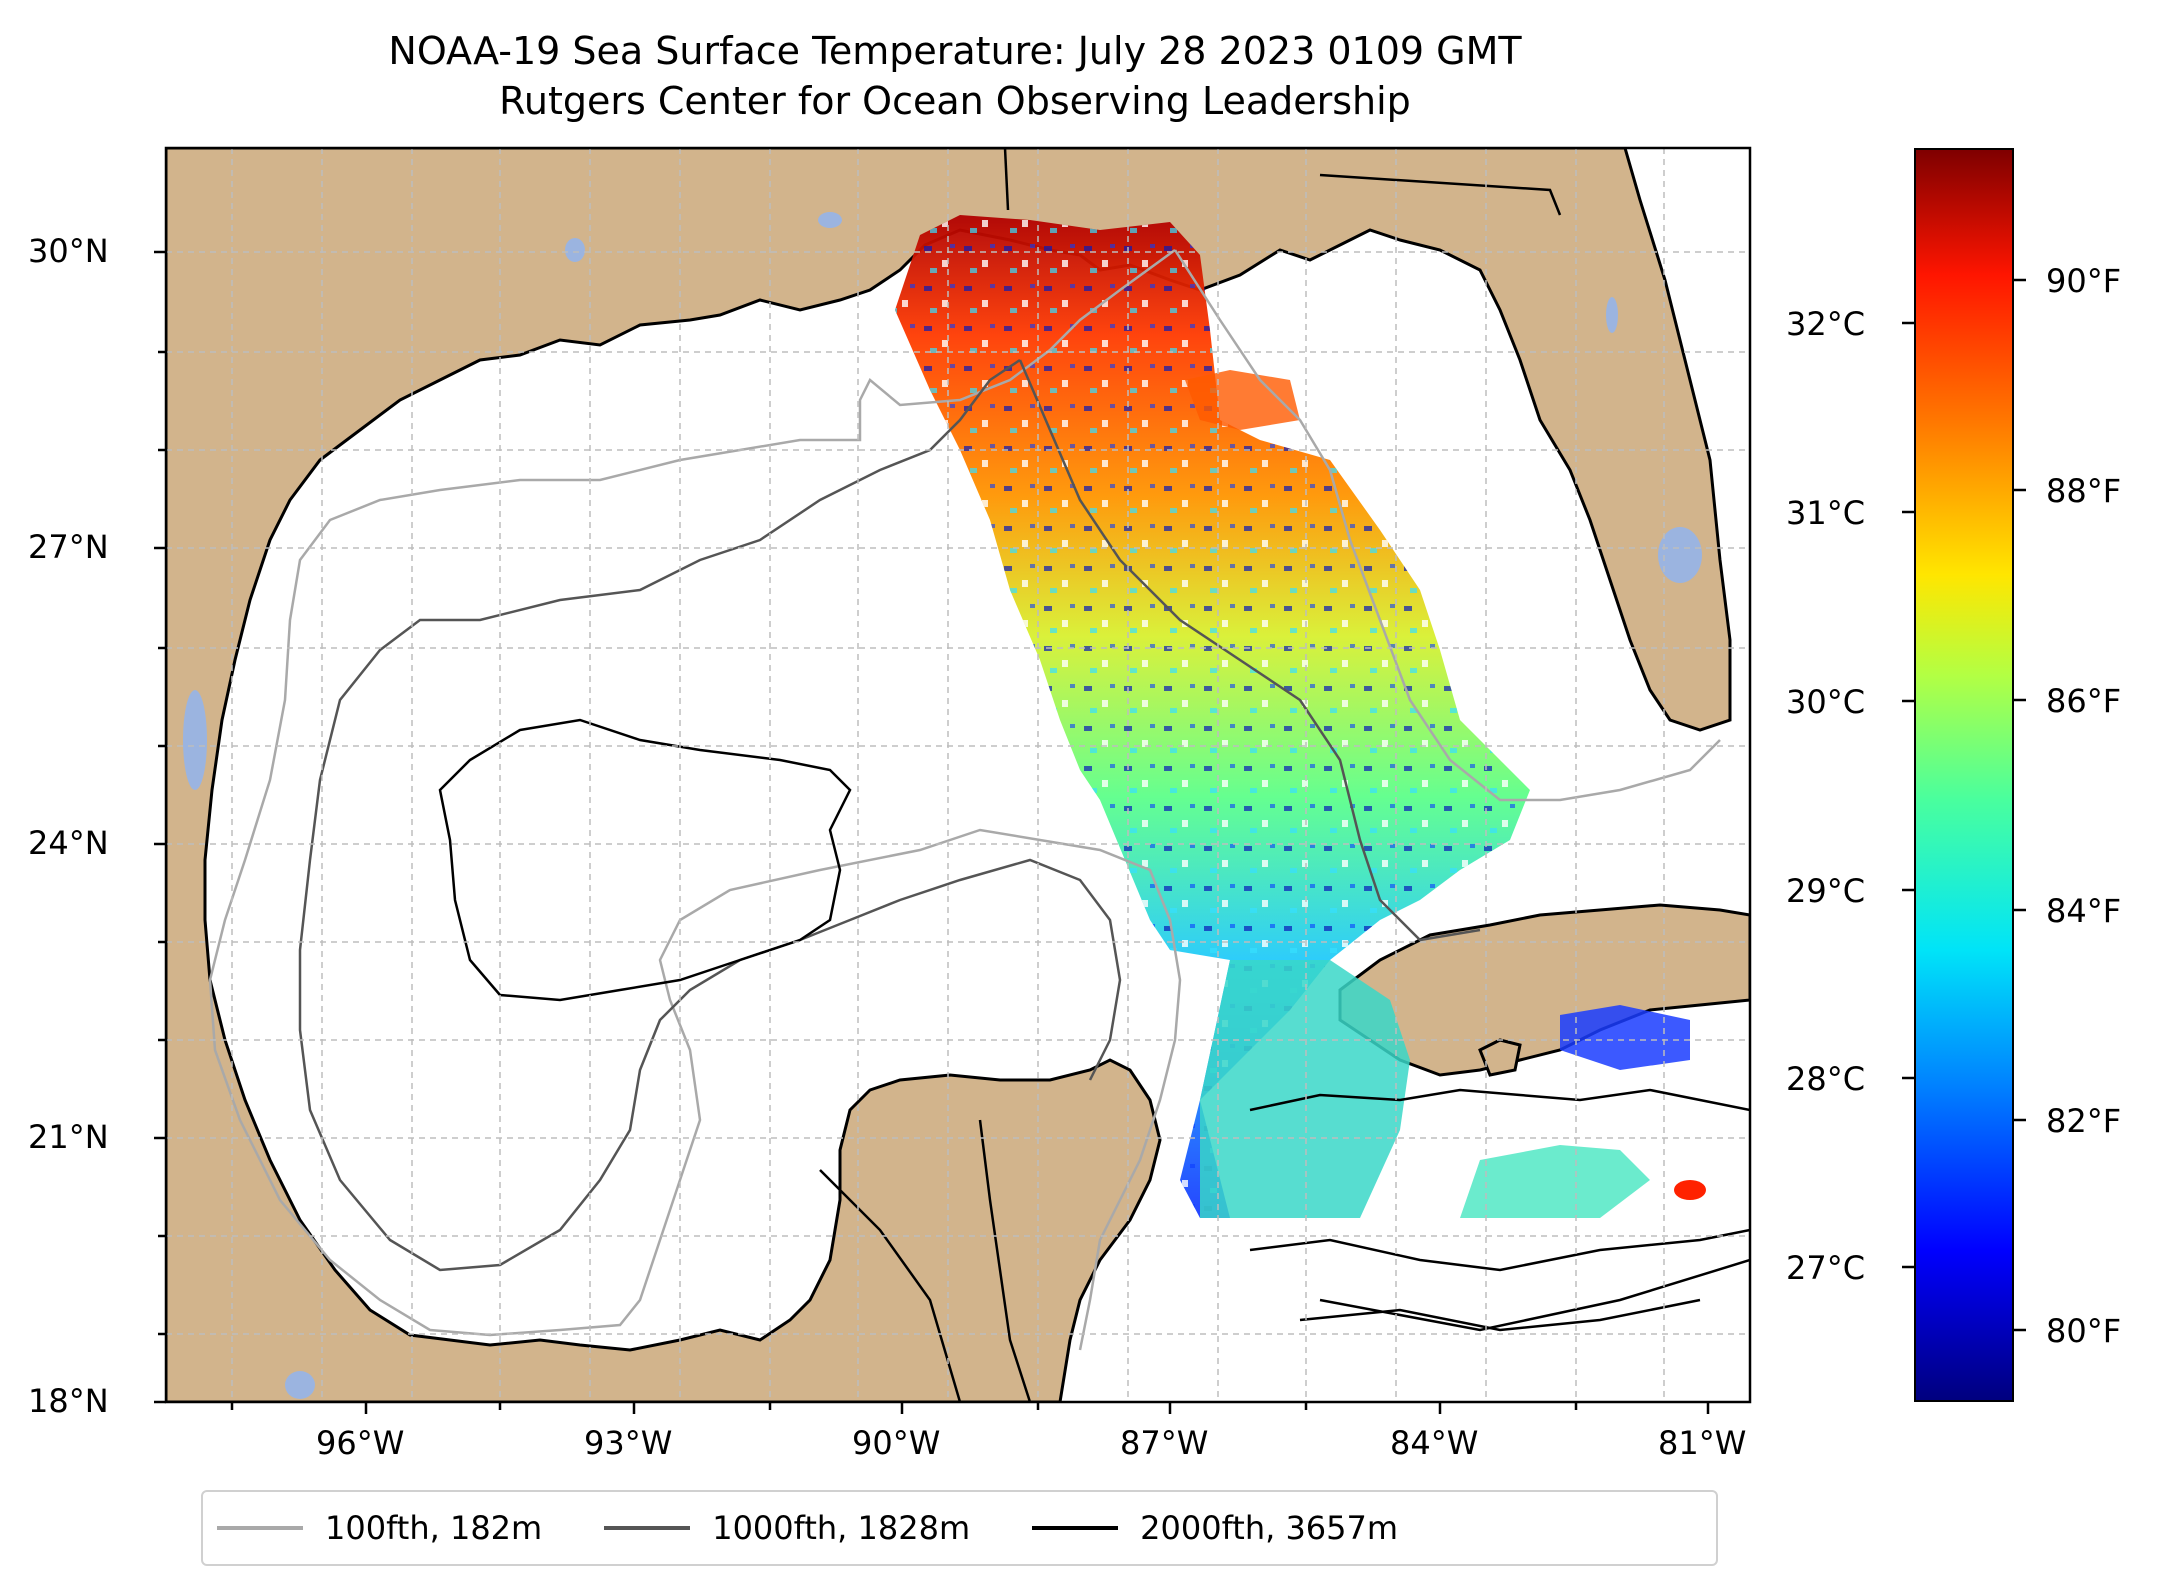 This screenshot has height=1582, width=2160. What do you see at coordinates (2084, 701) in the screenshot?
I see `fahrenheit-label-86: 86°F` at bounding box center [2084, 701].